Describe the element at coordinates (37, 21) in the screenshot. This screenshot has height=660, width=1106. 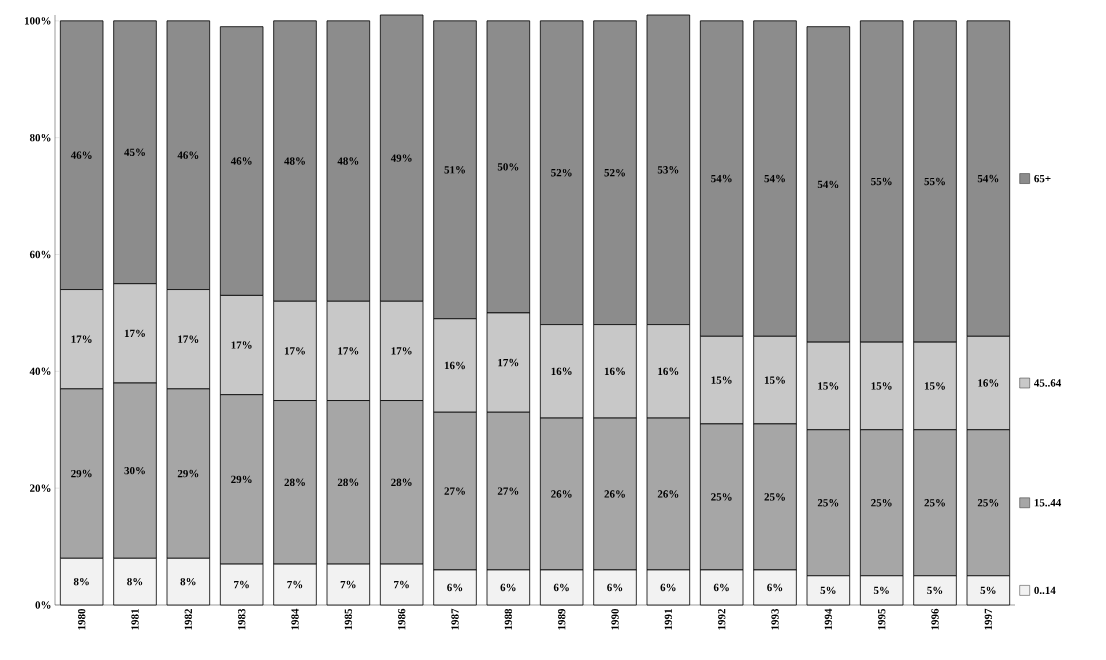
I see `y-tick-label: 100%` at that location.